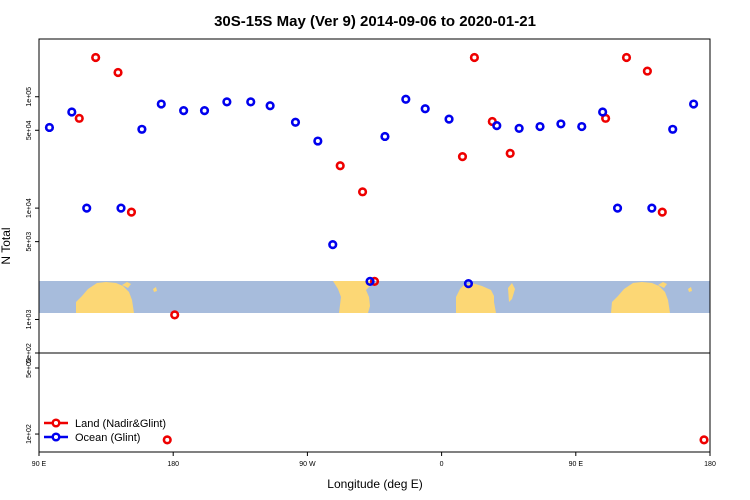 This screenshot has width=750, height=500. What do you see at coordinates (29, 97) in the screenshot?
I see `y-tick-label: 1e+05` at bounding box center [29, 97].